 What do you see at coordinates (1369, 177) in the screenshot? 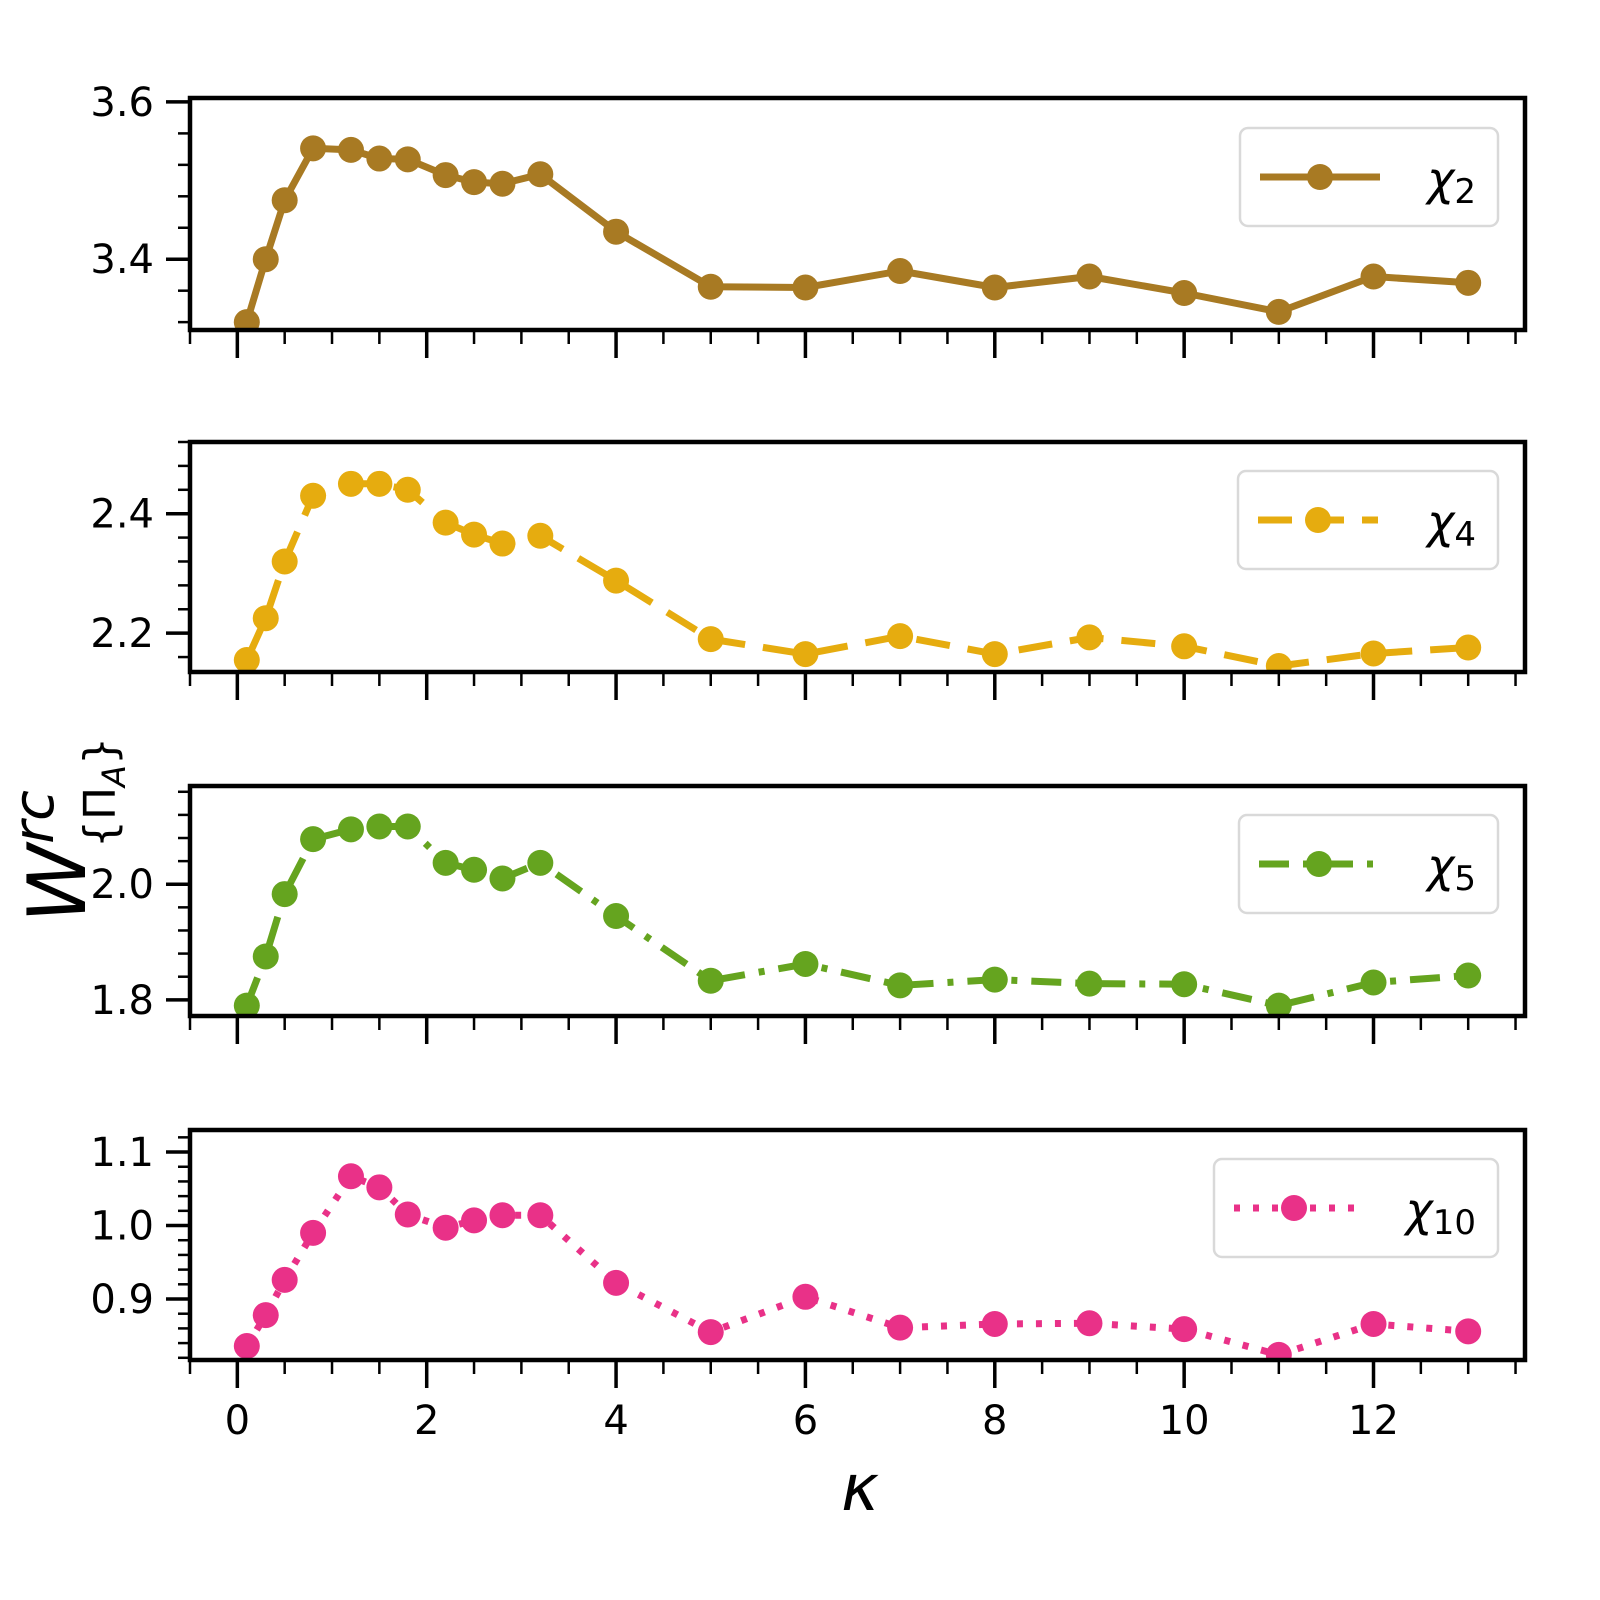
I see `legend: χ2` at bounding box center [1369, 177].